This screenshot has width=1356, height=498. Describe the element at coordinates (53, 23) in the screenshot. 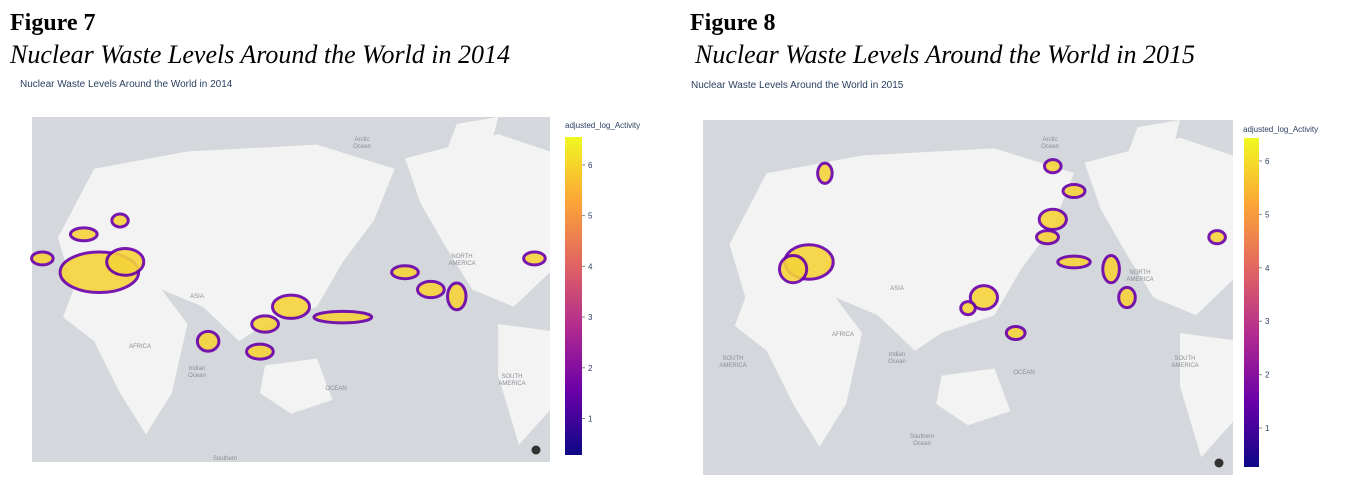

I see `figure-label: Figure 7` at that location.